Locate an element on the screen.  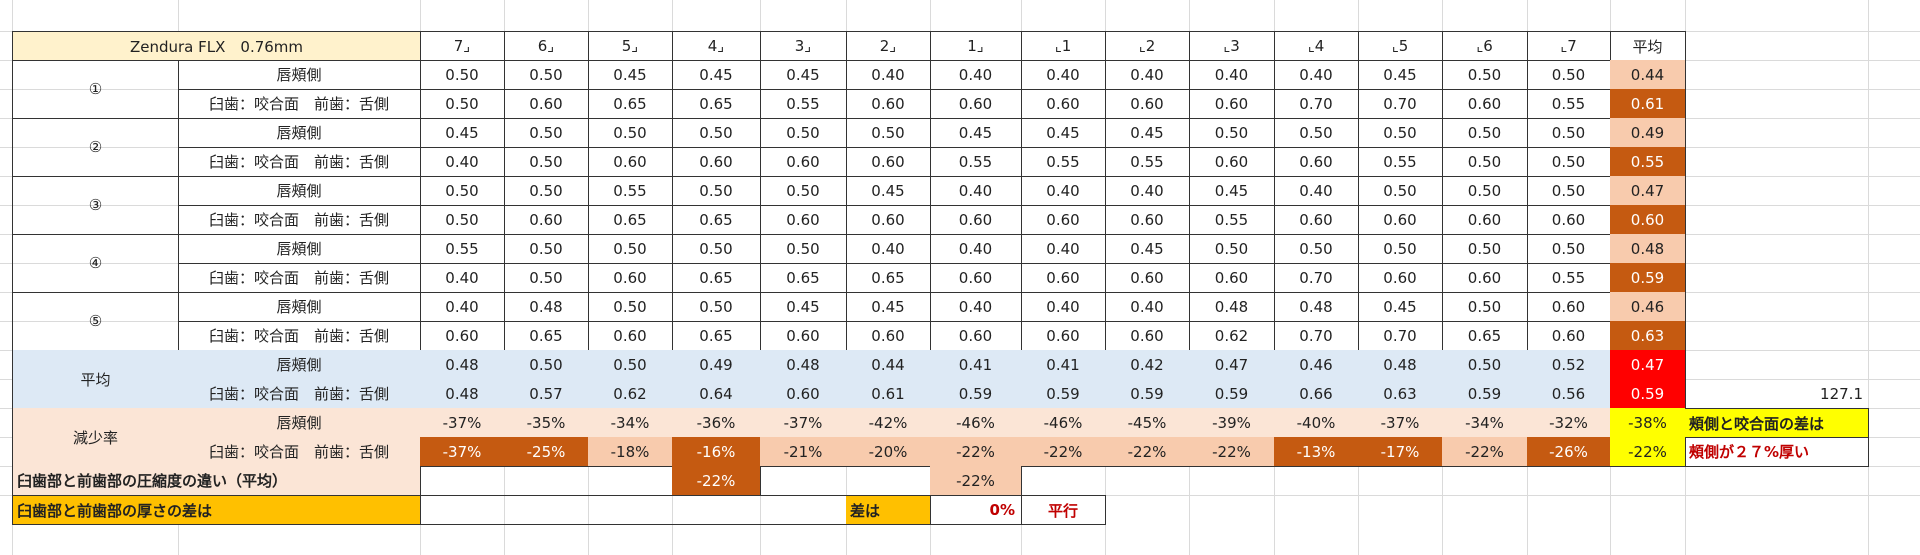
reduction-cell: -16% is located at coordinates (716, 452).